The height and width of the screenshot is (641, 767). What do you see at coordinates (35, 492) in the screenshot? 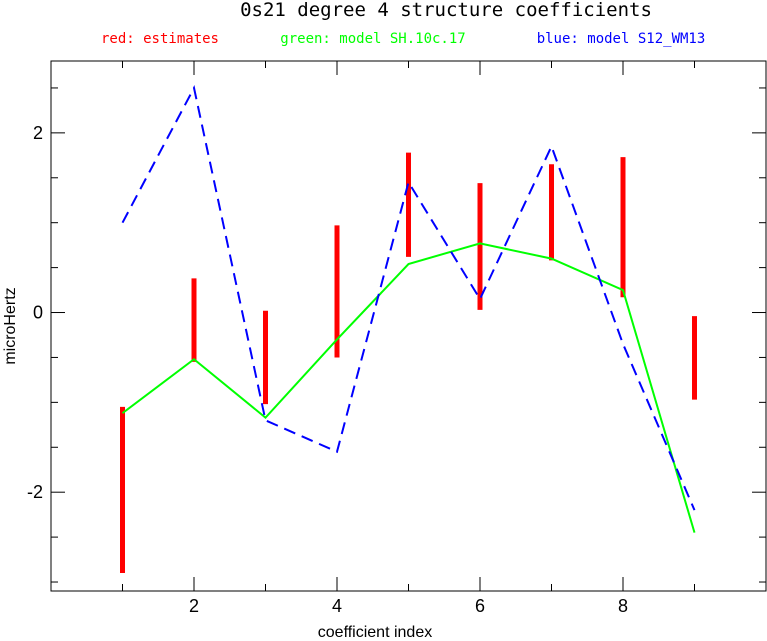
I see `y-tick-label: -2` at bounding box center [35, 492].